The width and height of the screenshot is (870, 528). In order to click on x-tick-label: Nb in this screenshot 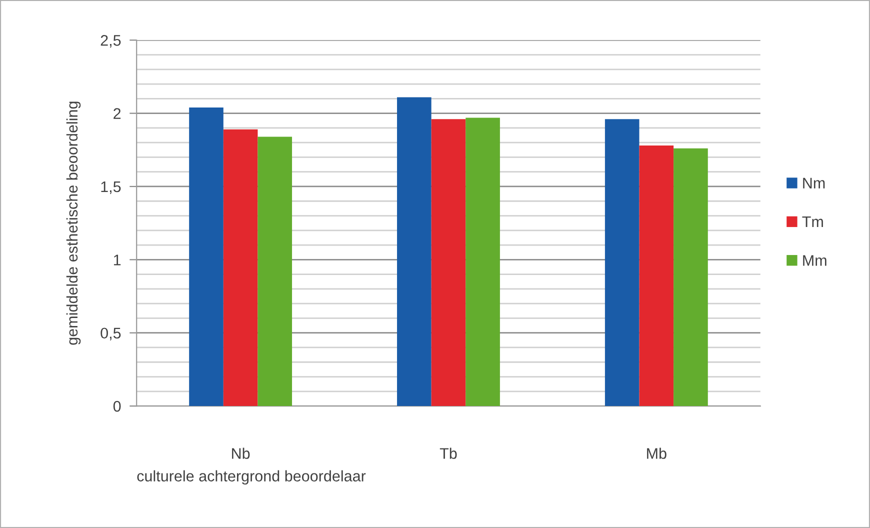, I will do `click(241, 453)`.